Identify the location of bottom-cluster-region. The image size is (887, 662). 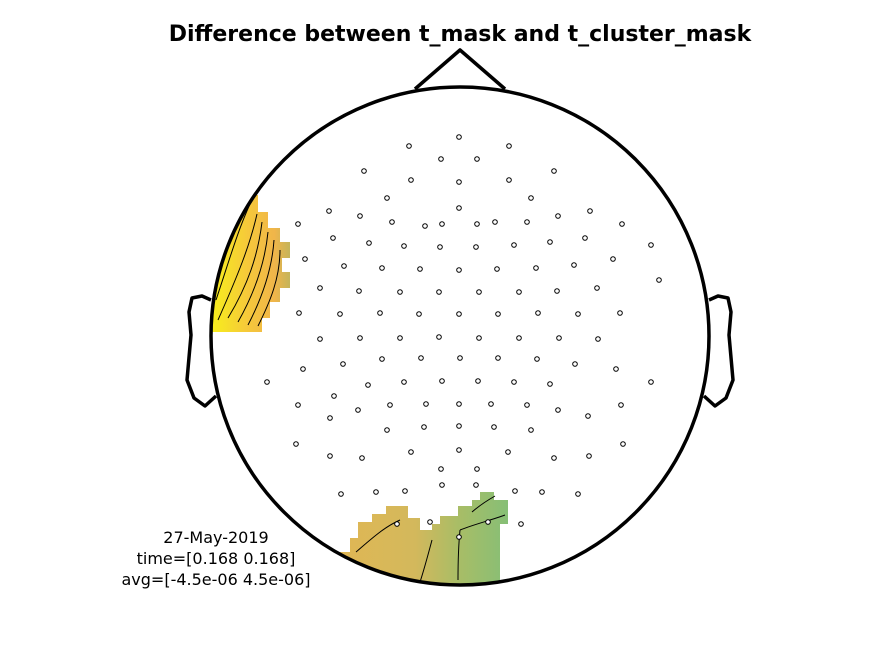
(424, 538).